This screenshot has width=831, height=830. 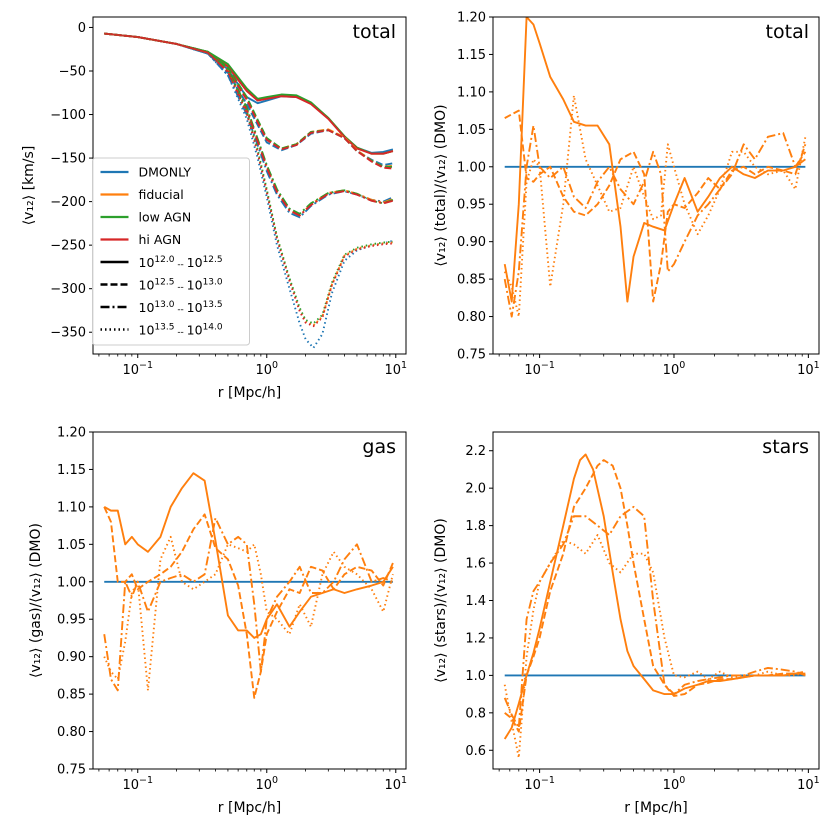 I want to click on series-line-fiducial-dashdot, so click(x=654, y=617).